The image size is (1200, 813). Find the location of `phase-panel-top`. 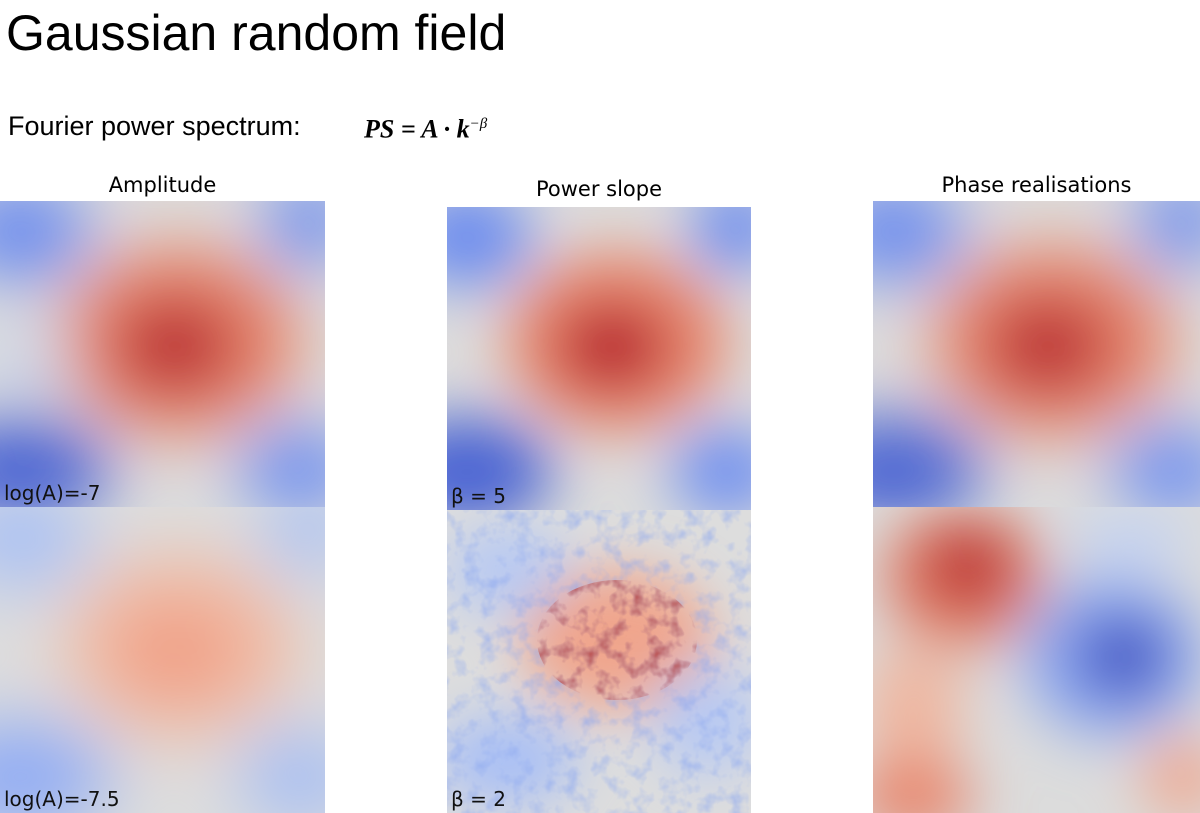

phase-panel-top is located at coordinates (1036, 354).